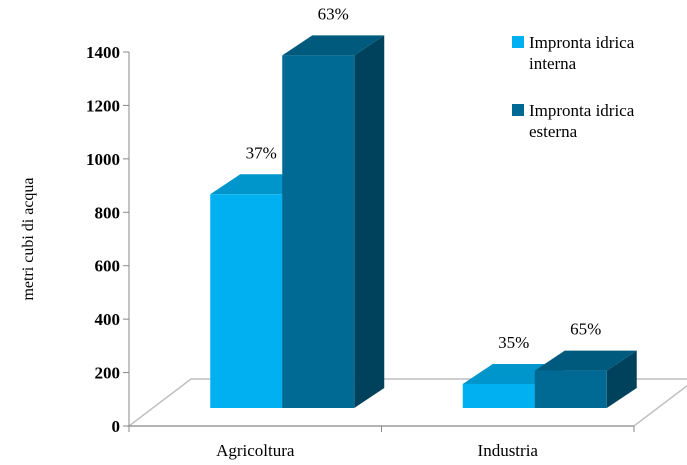  What do you see at coordinates (518, 42) in the screenshot?
I see `legend-swatch-interna` at bounding box center [518, 42].